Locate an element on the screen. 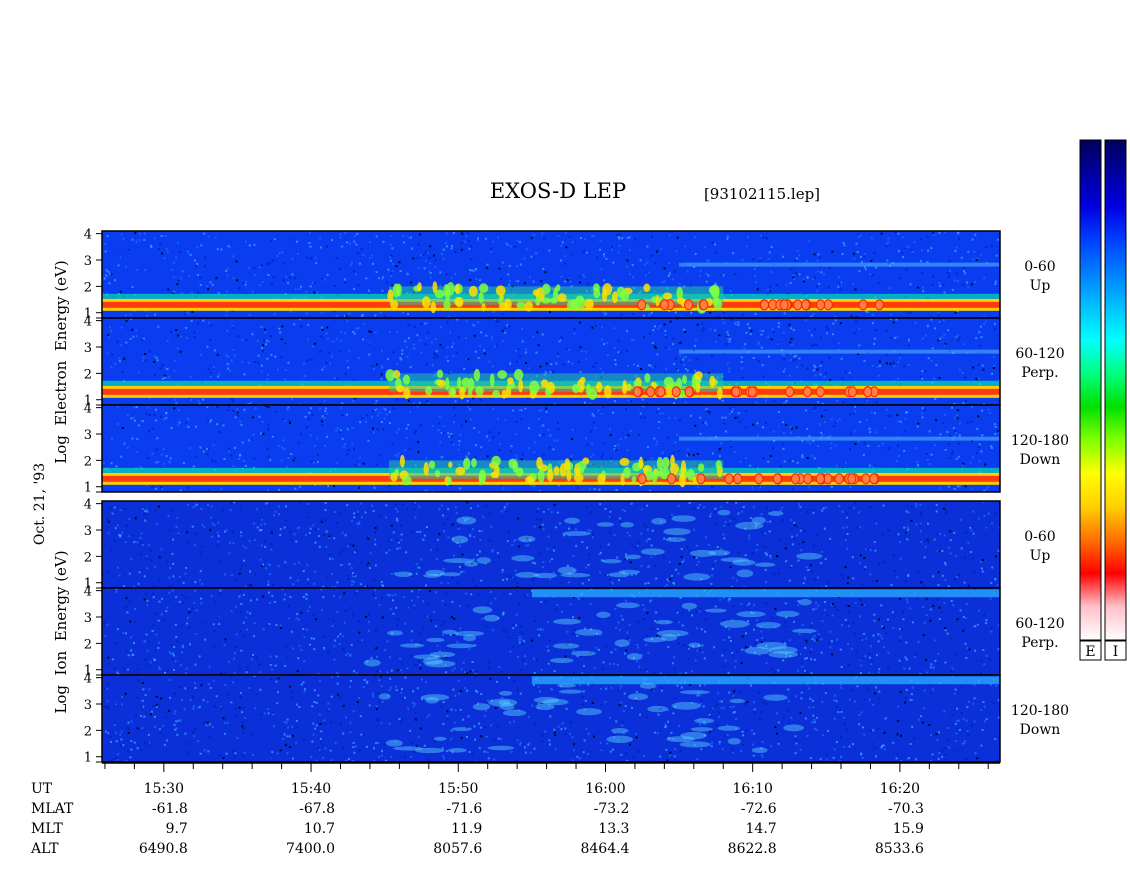 Image resolution: width=1130 pixels, height=875 pixels. panel-electron-down: 1 2 3 4 is located at coordinates (542, 449).